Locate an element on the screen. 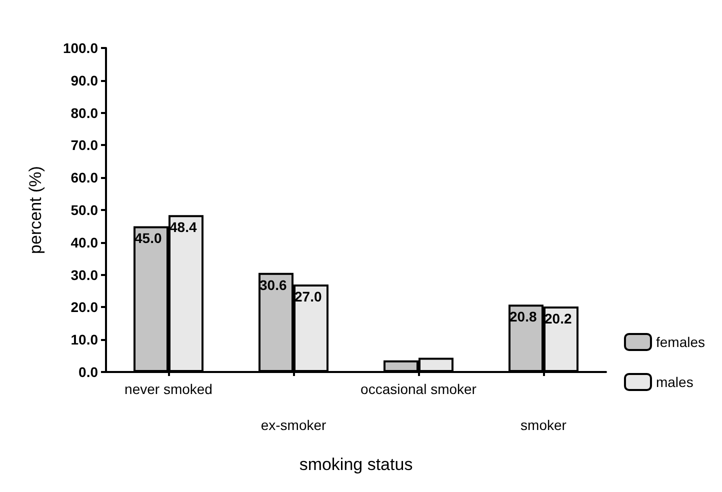 The height and width of the screenshot is (492, 722). x-tick-label: never smoked is located at coordinates (168, 389).